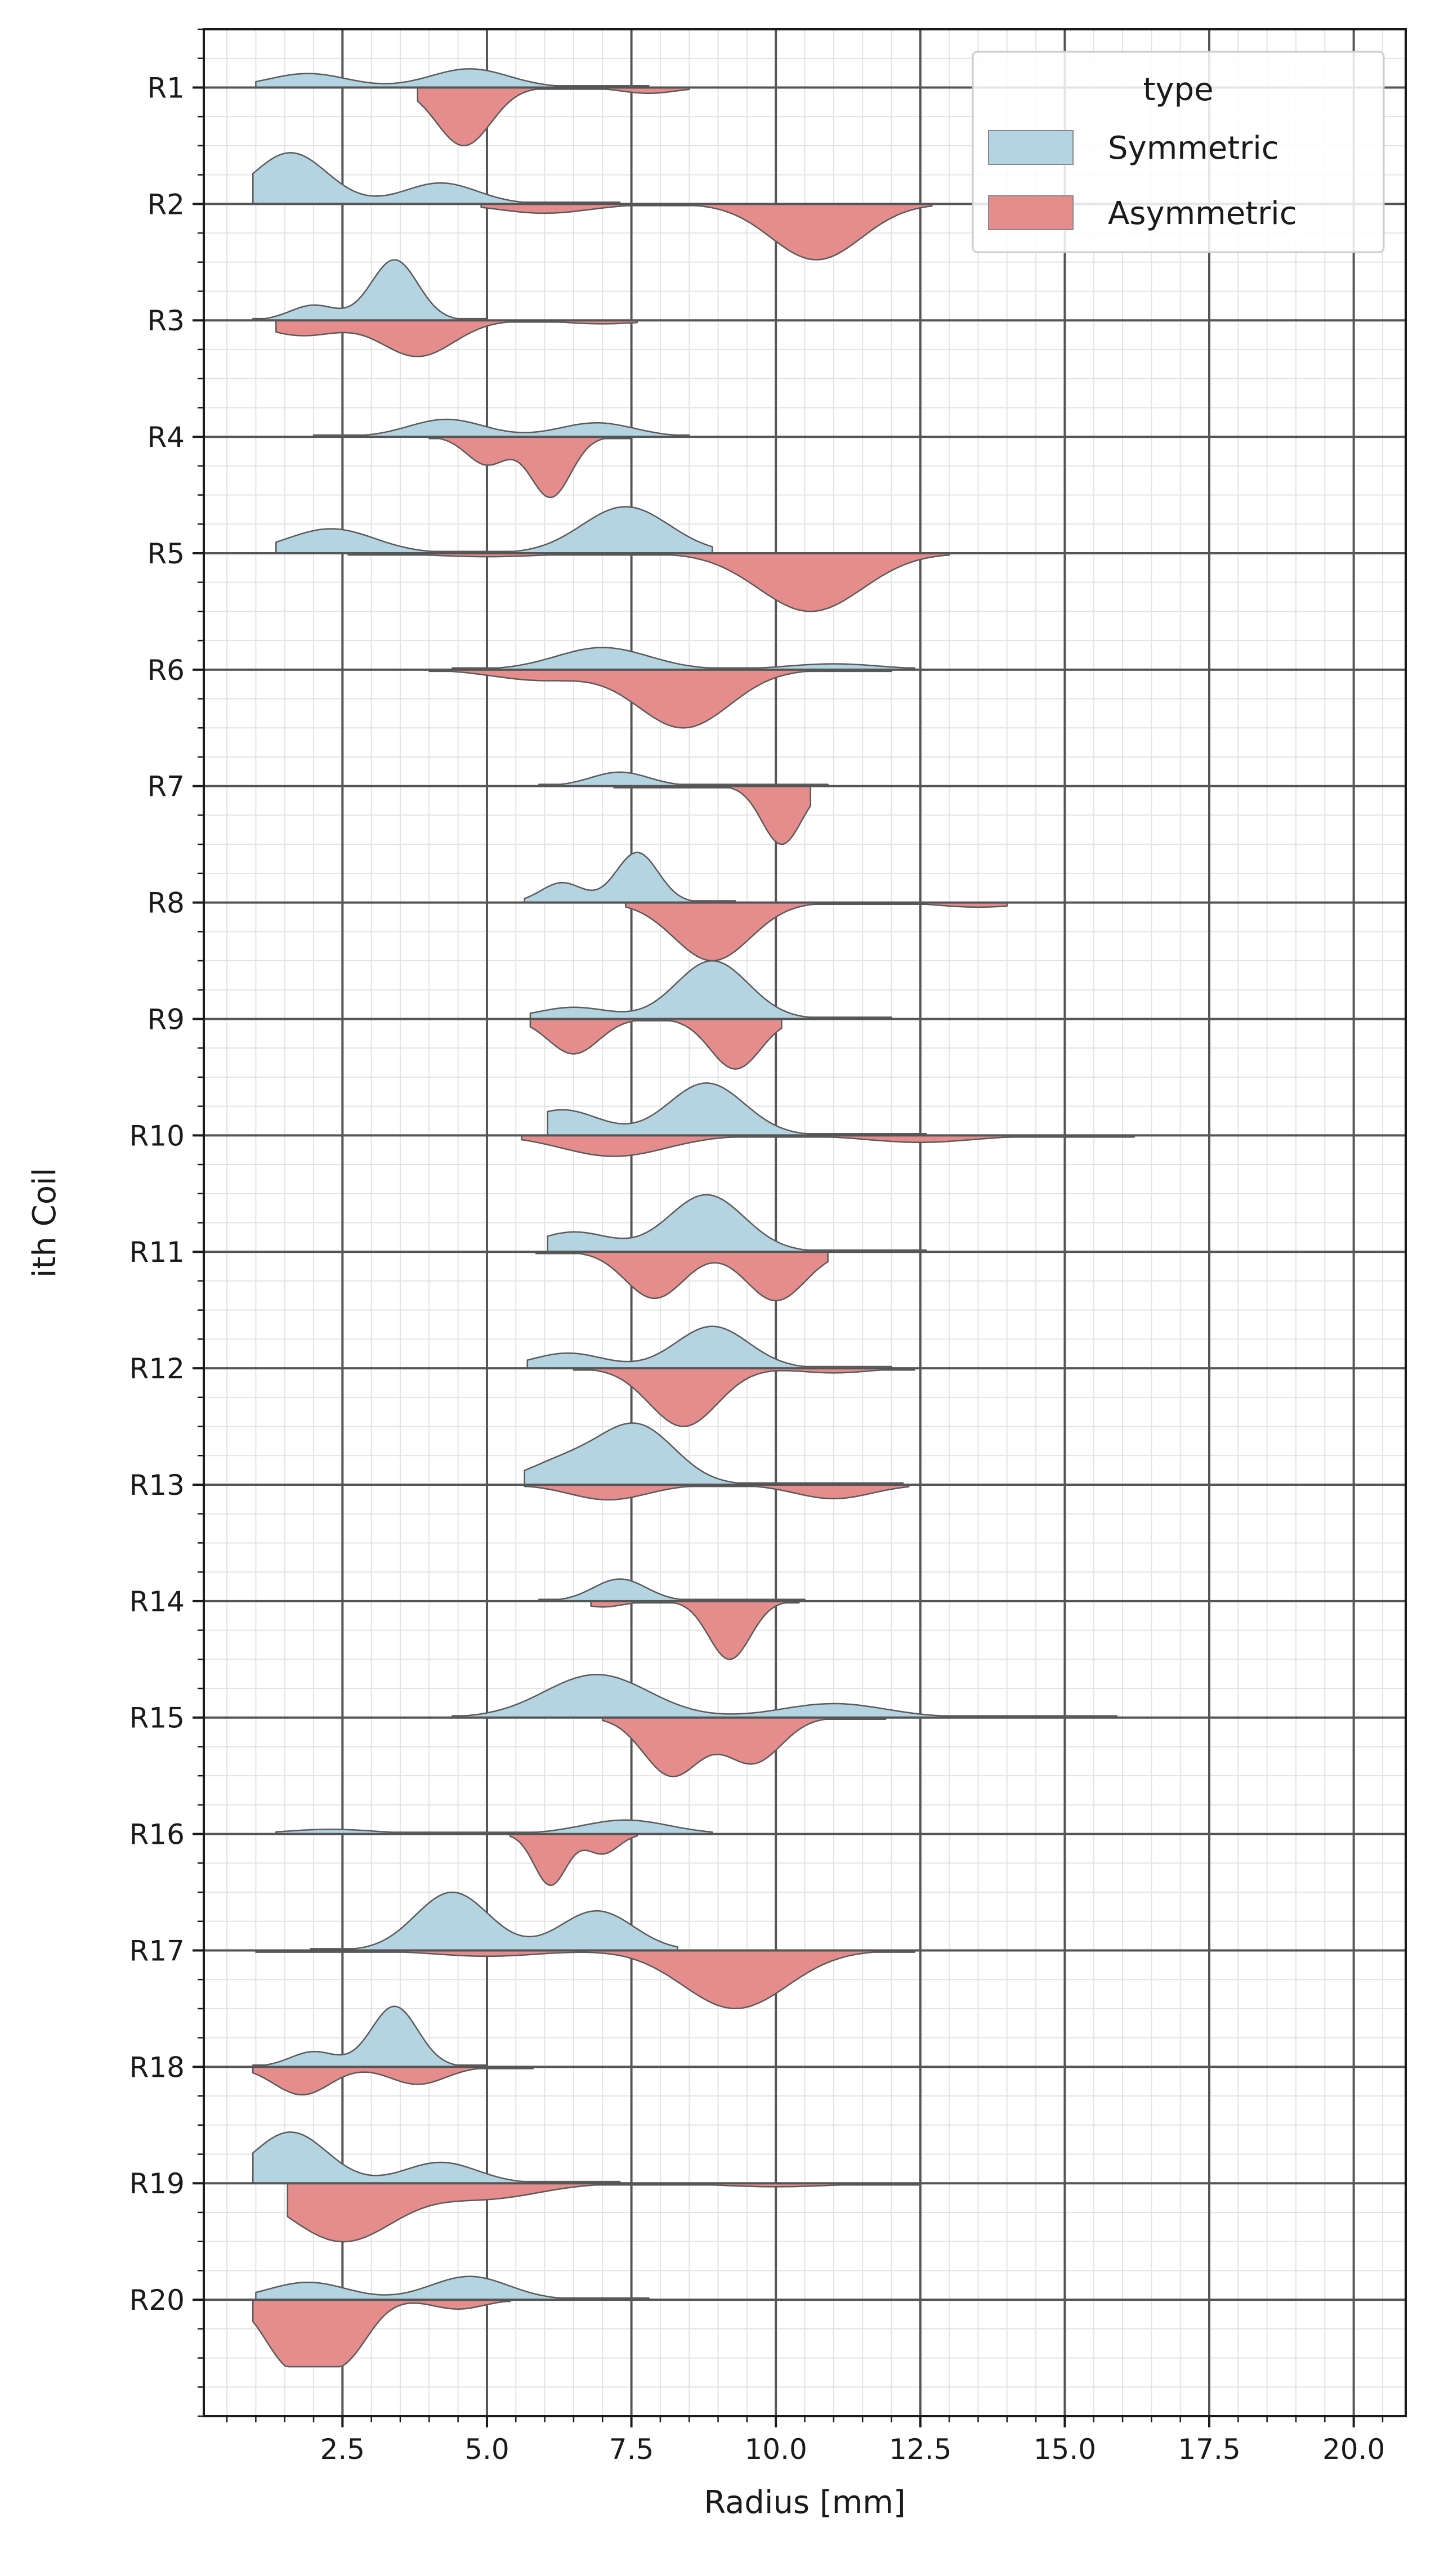 Image resolution: width=1435 pixels, height=2576 pixels. I want to click on violin-asymmetric-r10, so click(828, 1146).